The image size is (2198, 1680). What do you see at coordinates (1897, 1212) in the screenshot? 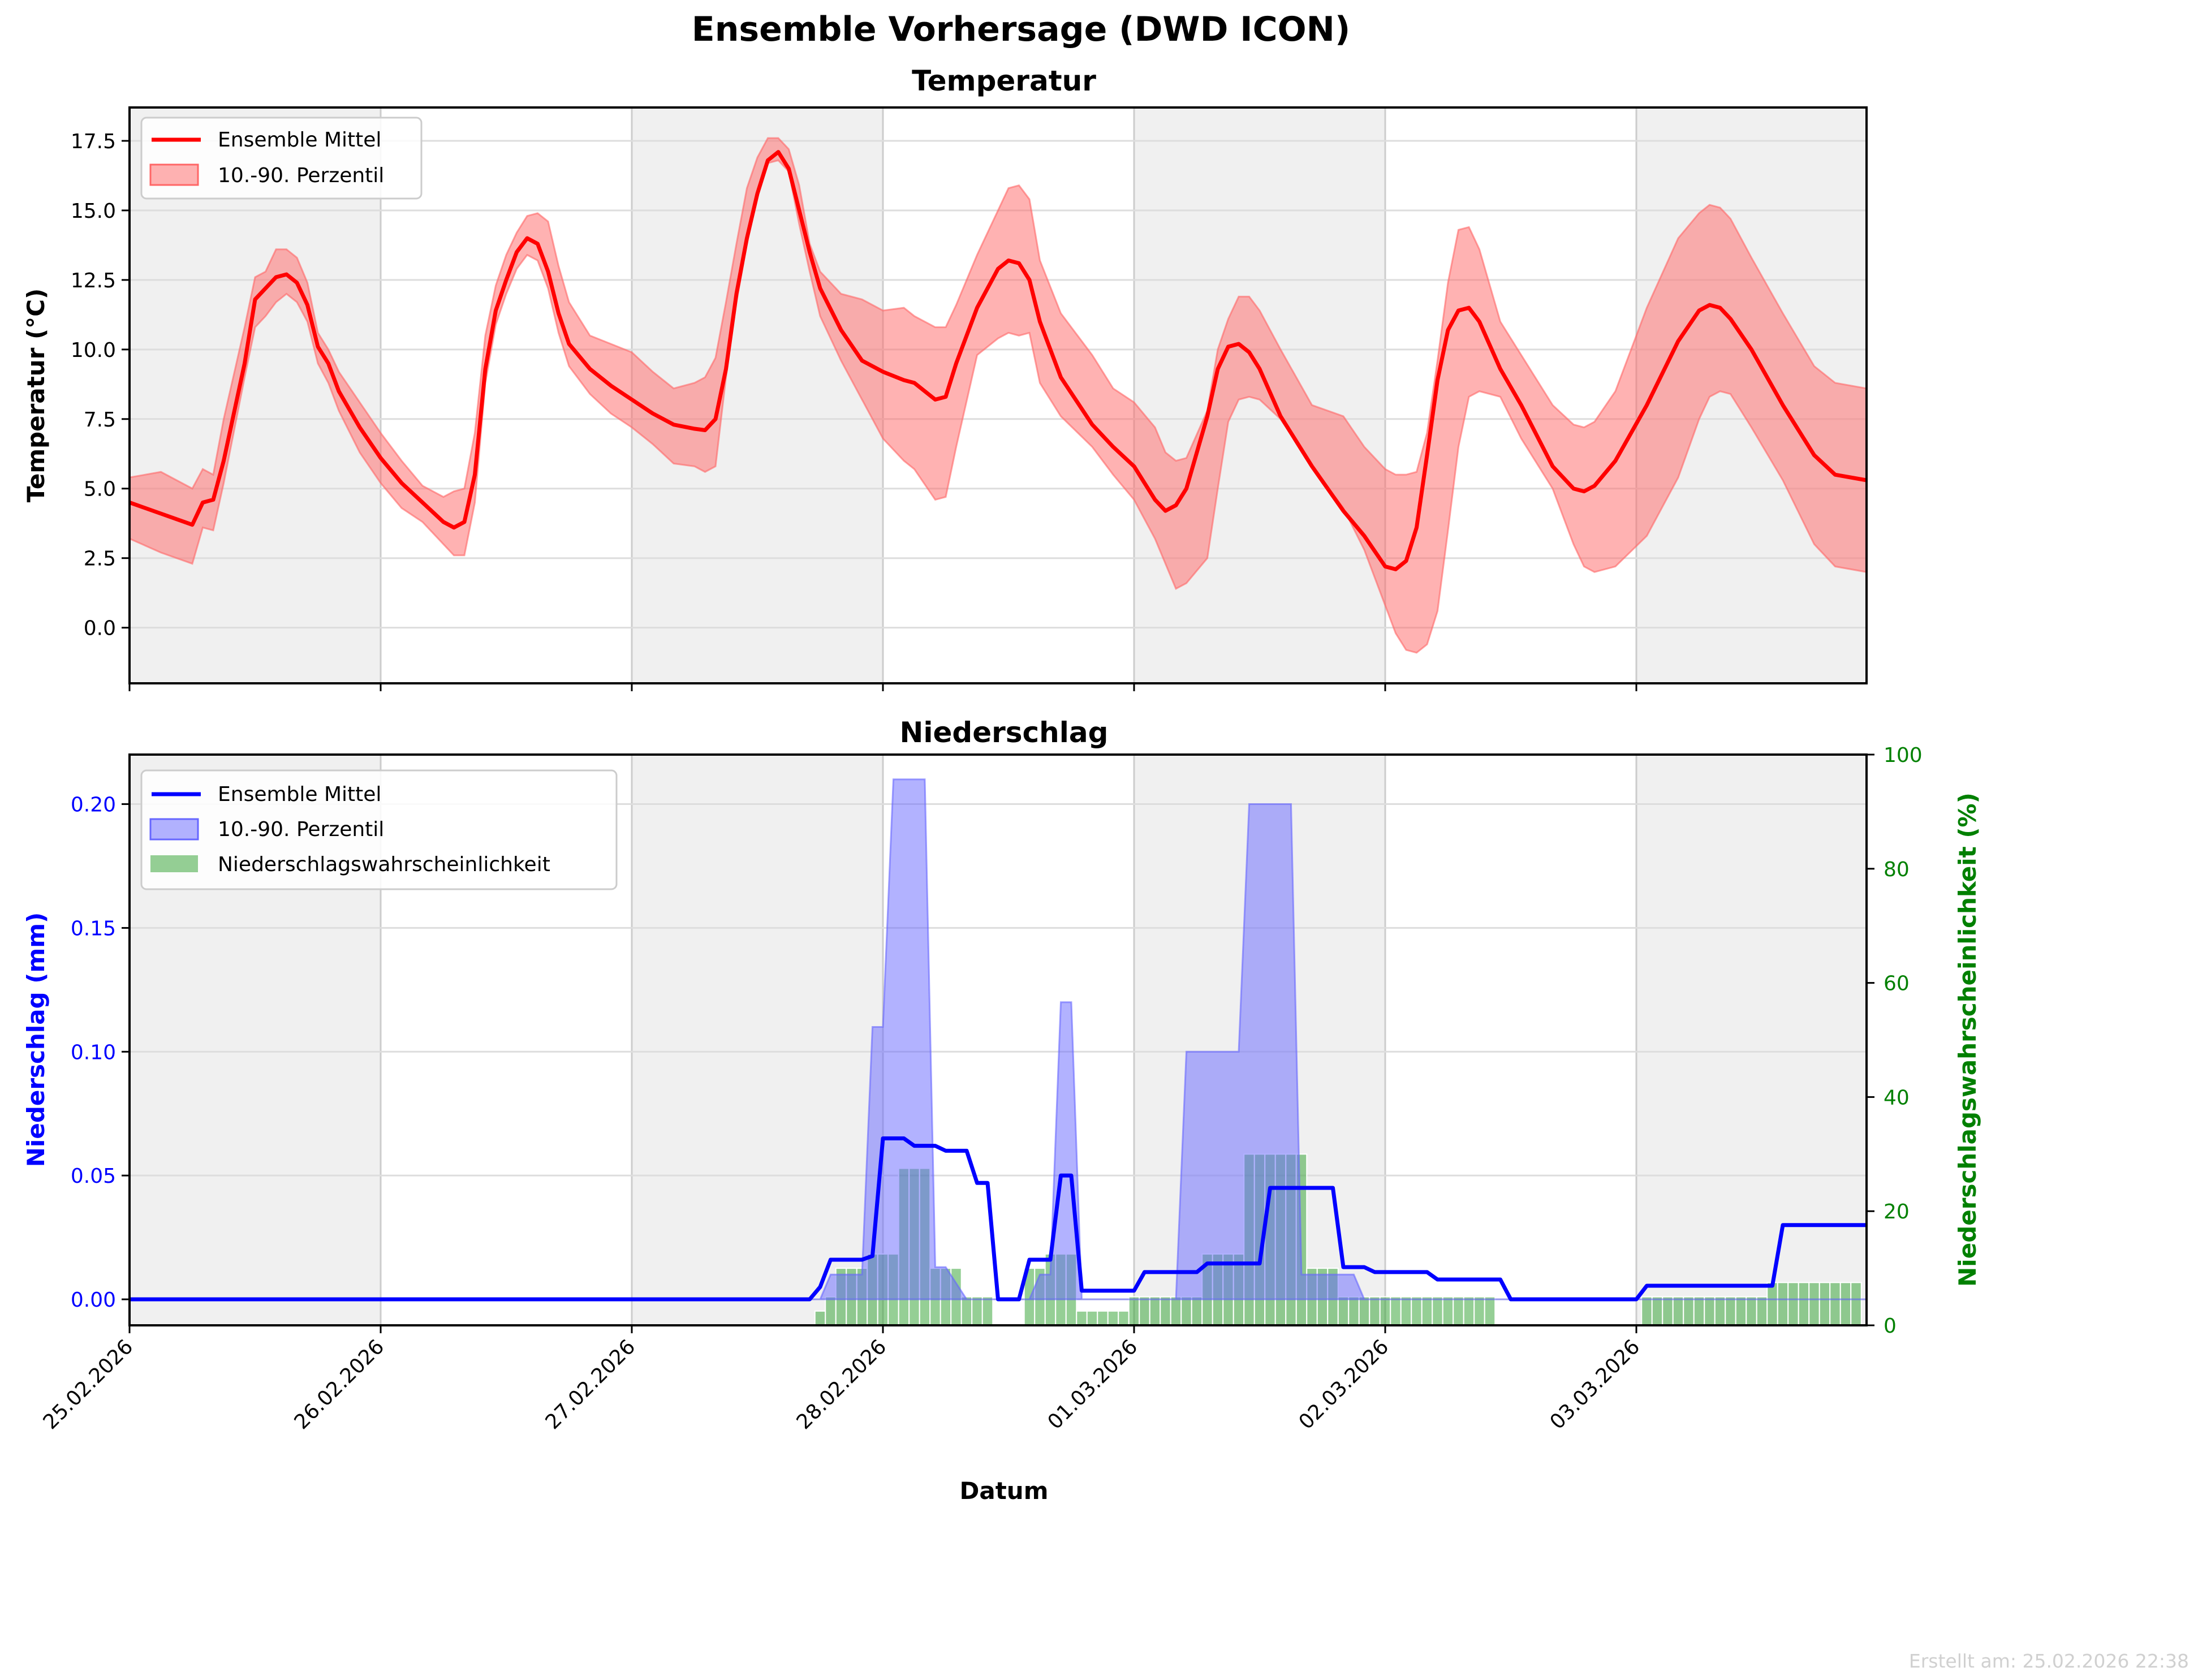
I see `right-y-tick-label: 20` at bounding box center [1897, 1212].